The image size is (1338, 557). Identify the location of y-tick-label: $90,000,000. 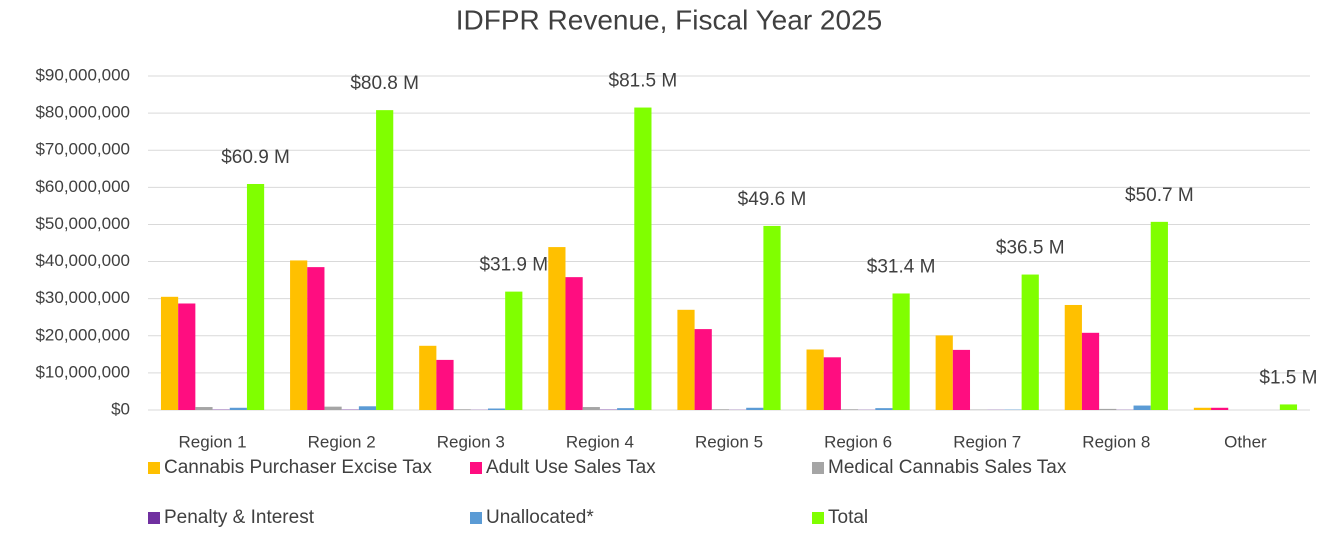
(82, 74).